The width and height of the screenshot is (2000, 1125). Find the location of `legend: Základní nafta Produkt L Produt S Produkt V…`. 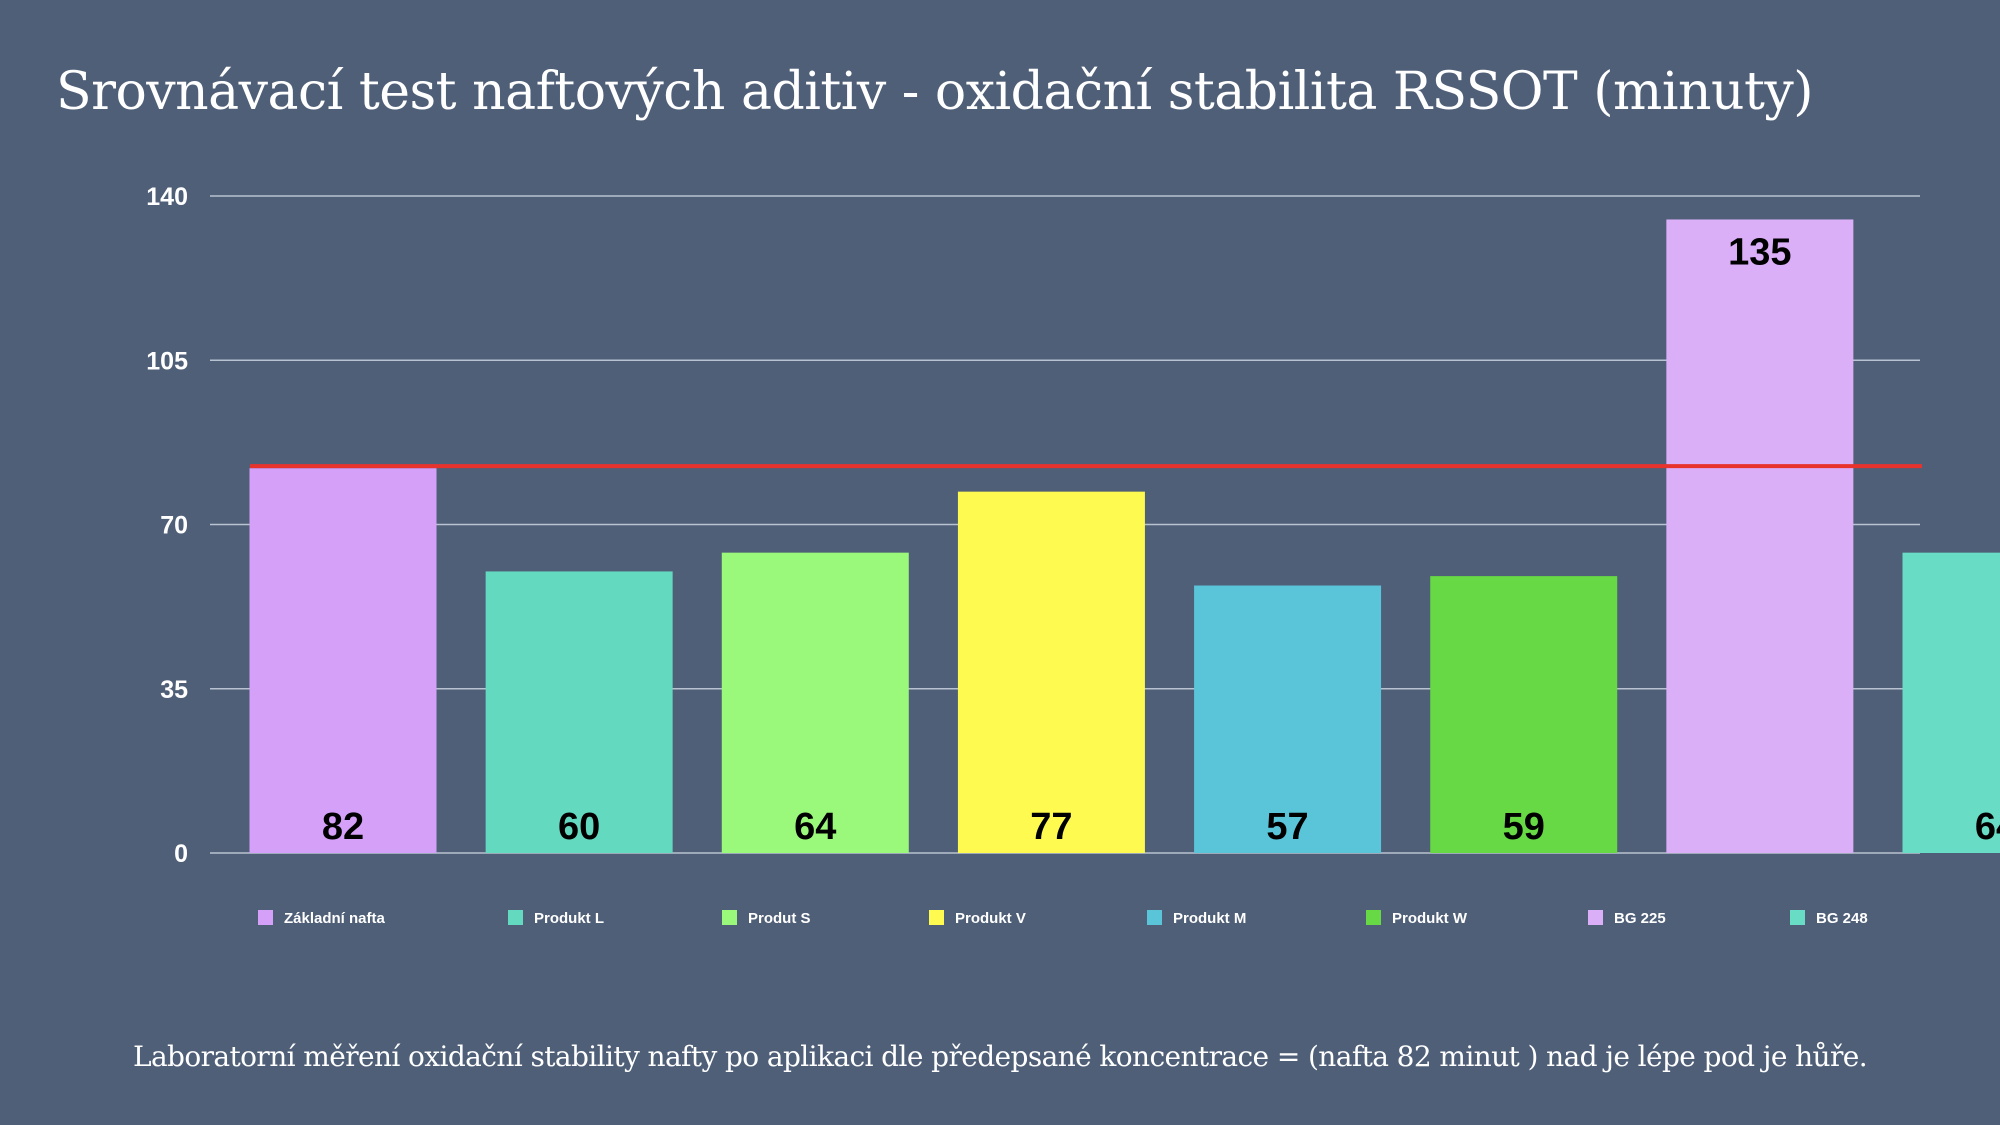

legend: Základní nafta Produkt L Produt S Produkt V… is located at coordinates (1063, 918).